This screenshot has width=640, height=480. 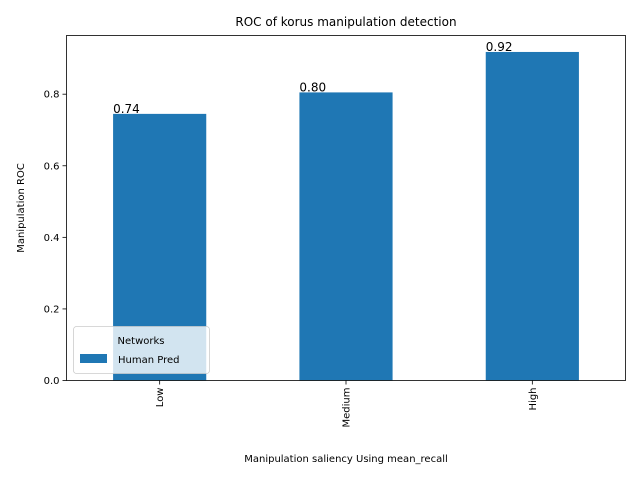 I want to click on y-axis-ticks: 0.0 0.2 0.4 0.6 0.8, so click(x=55, y=238).